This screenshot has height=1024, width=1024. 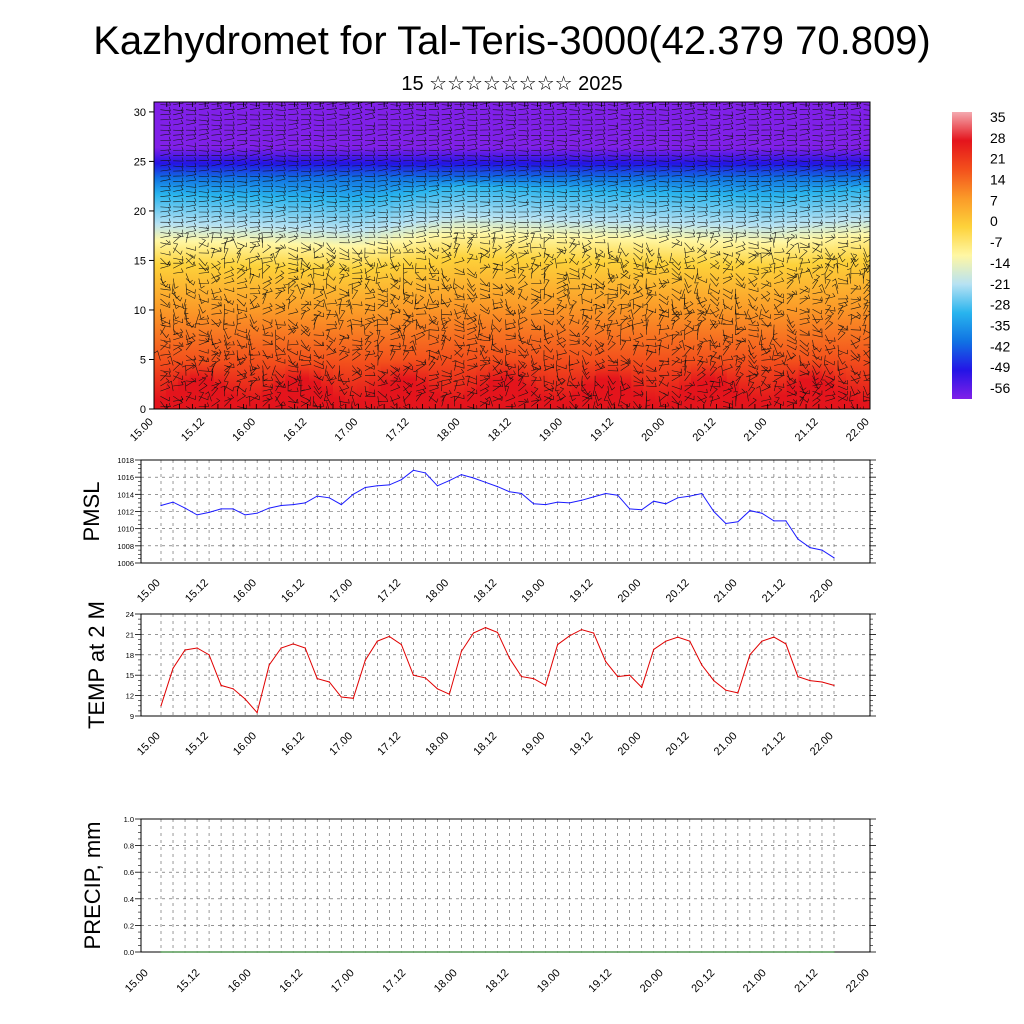 What do you see at coordinates (473, 952) in the screenshot?
I see `precip-point` at bounding box center [473, 952].